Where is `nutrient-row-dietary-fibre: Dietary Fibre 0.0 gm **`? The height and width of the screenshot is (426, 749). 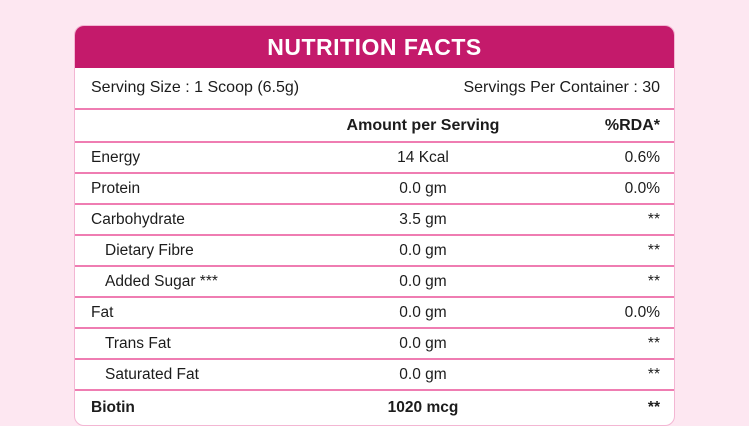 nutrient-row-dietary-fibre: Dietary Fibre 0.0 gm ** is located at coordinates (374, 251).